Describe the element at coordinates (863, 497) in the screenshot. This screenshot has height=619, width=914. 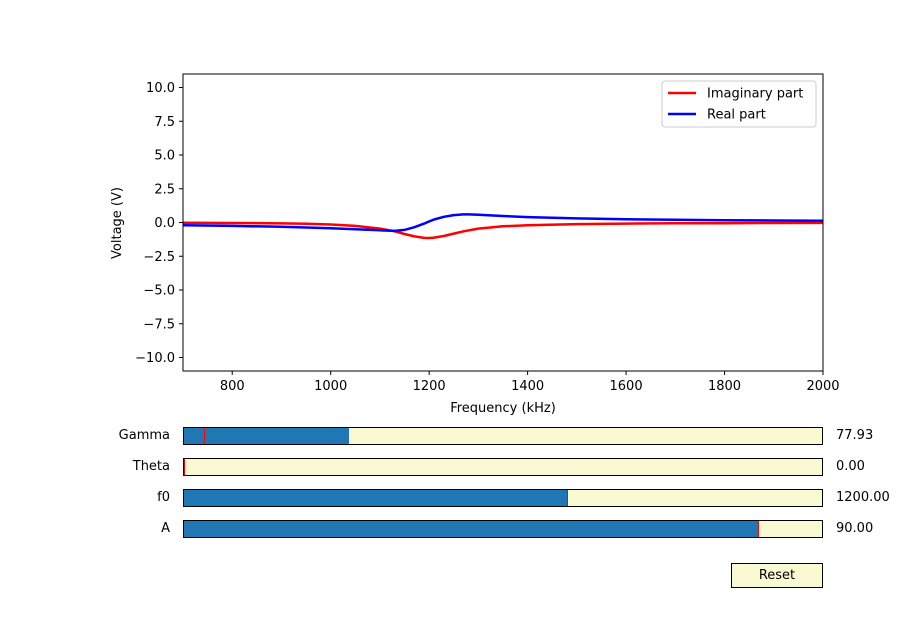
I see `slider-value: 1200.00` at that location.